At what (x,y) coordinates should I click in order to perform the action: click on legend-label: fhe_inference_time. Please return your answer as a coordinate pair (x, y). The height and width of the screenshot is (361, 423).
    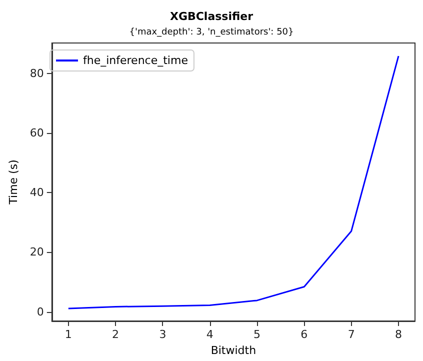
    Looking at the image, I should click on (135, 60).